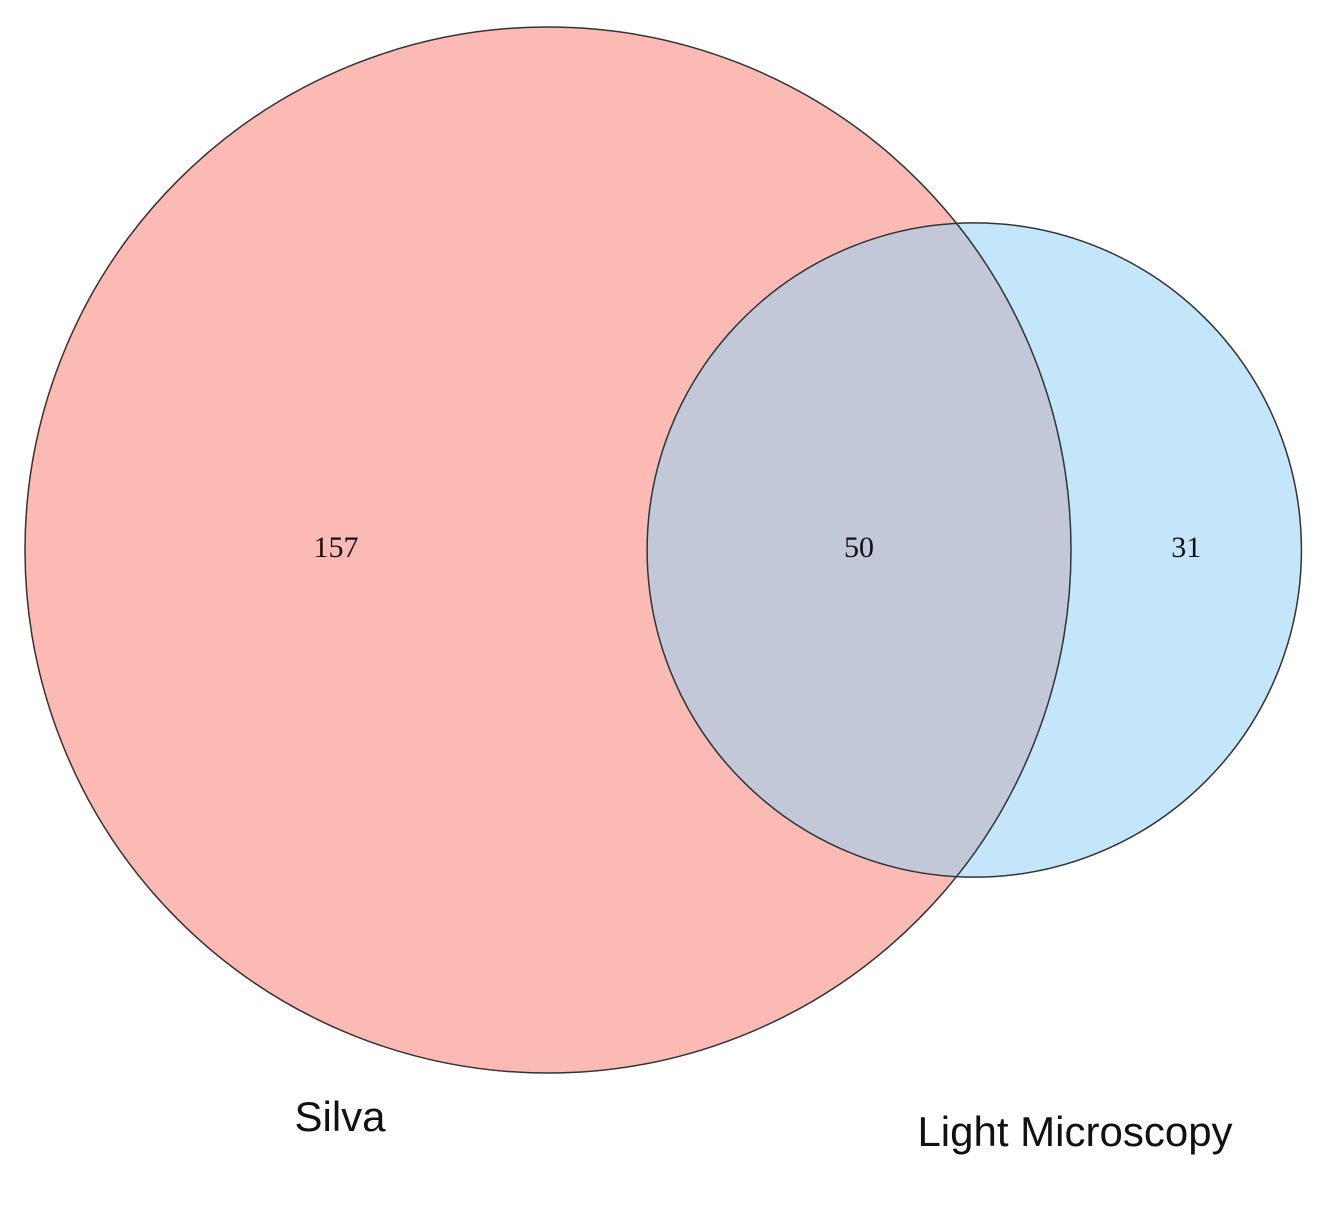 The height and width of the screenshot is (1216, 1324). I want to click on region-label: 157, so click(336, 547).